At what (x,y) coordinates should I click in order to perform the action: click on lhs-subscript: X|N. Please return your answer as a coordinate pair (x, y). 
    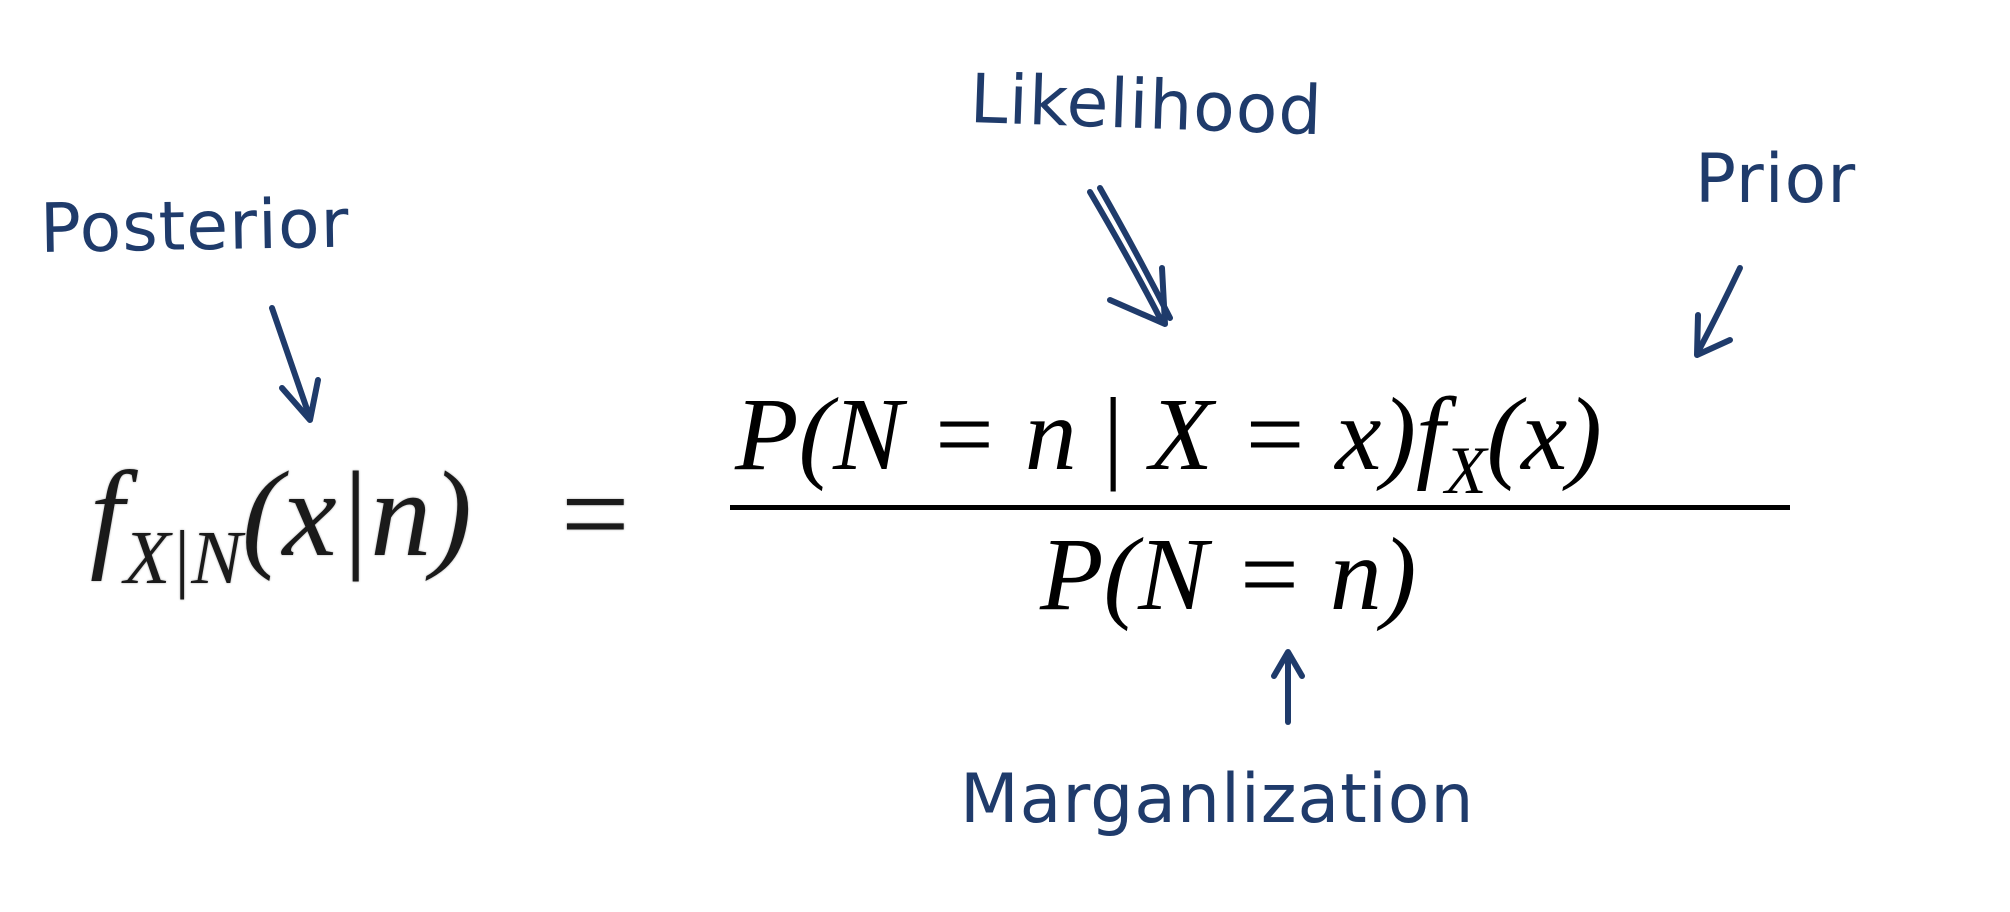
    Looking at the image, I should click on (182, 558).